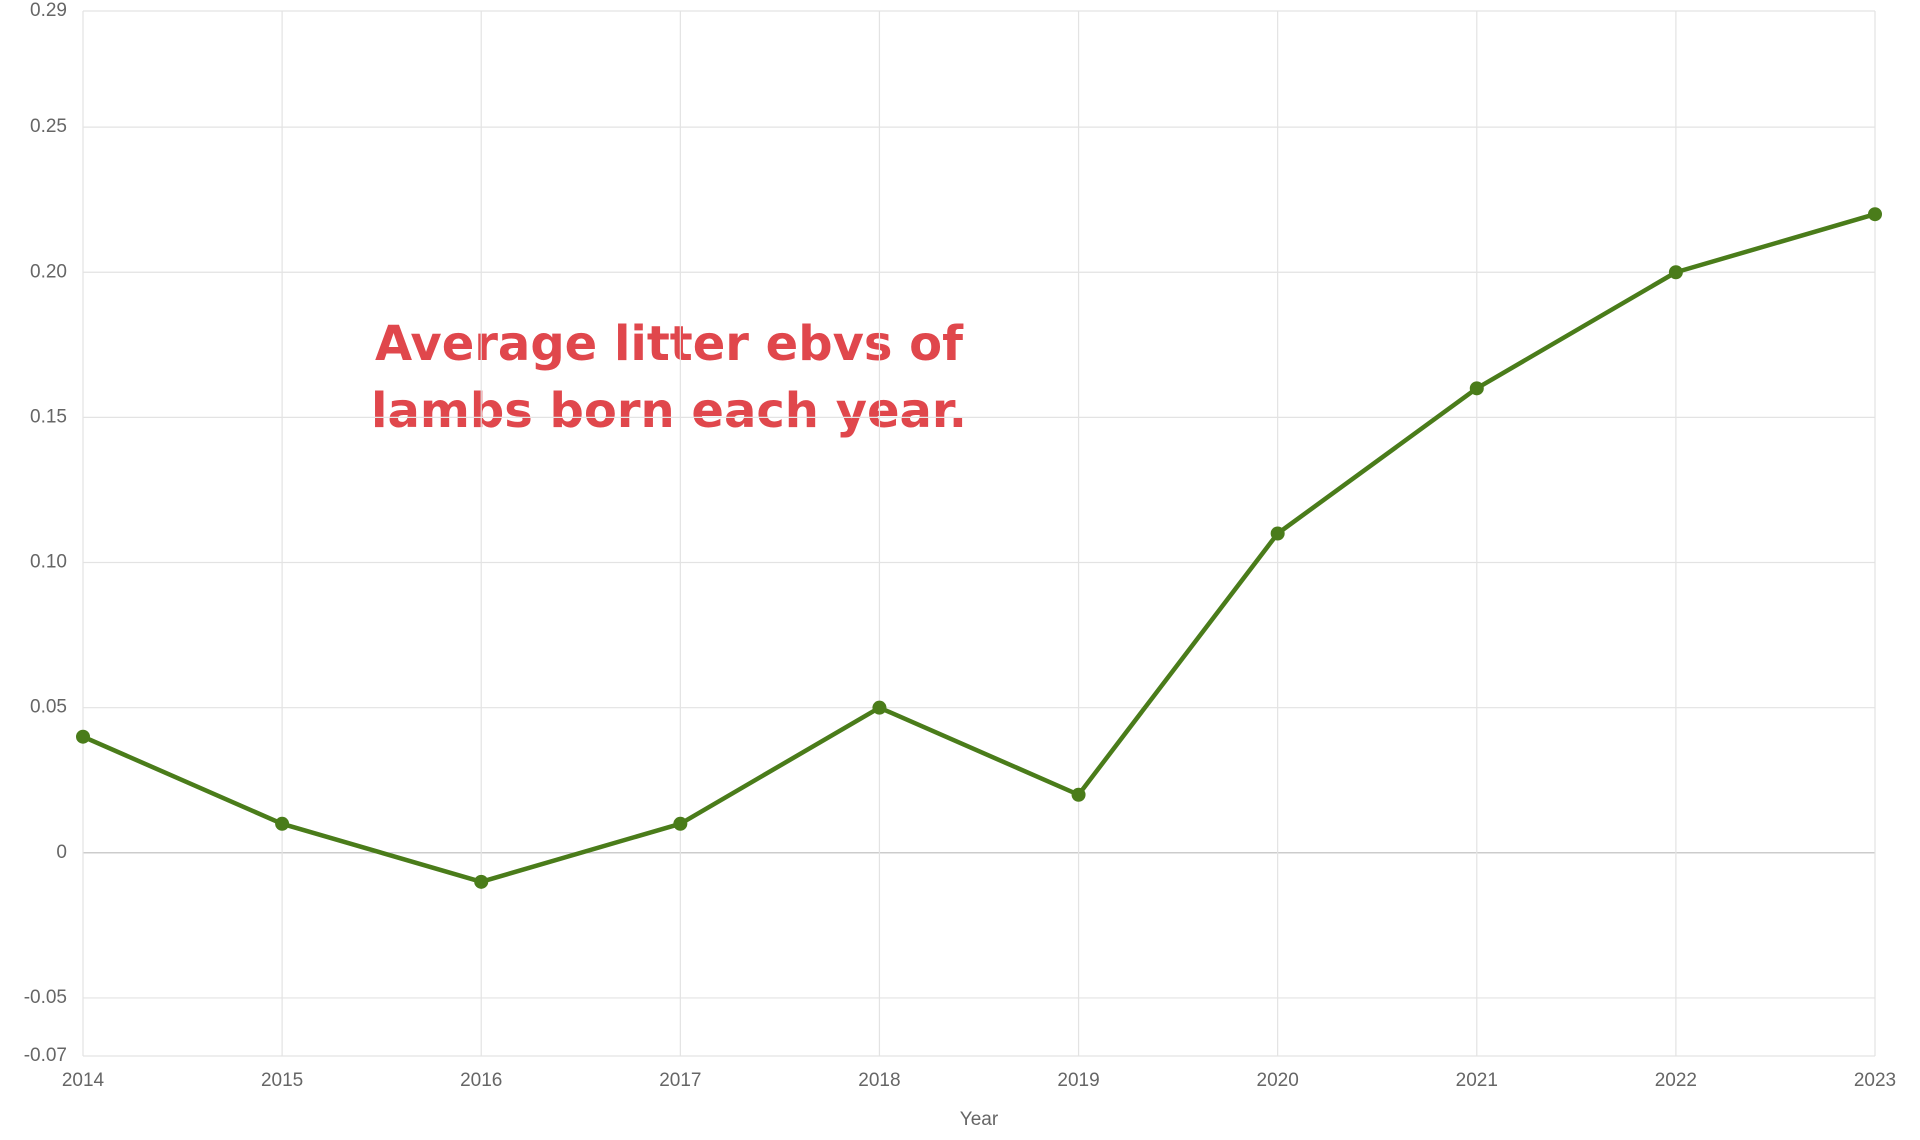 The image size is (1920, 1140). What do you see at coordinates (48, 10) in the screenshot?
I see `y-tick-label: 0.29` at bounding box center [48, 10].